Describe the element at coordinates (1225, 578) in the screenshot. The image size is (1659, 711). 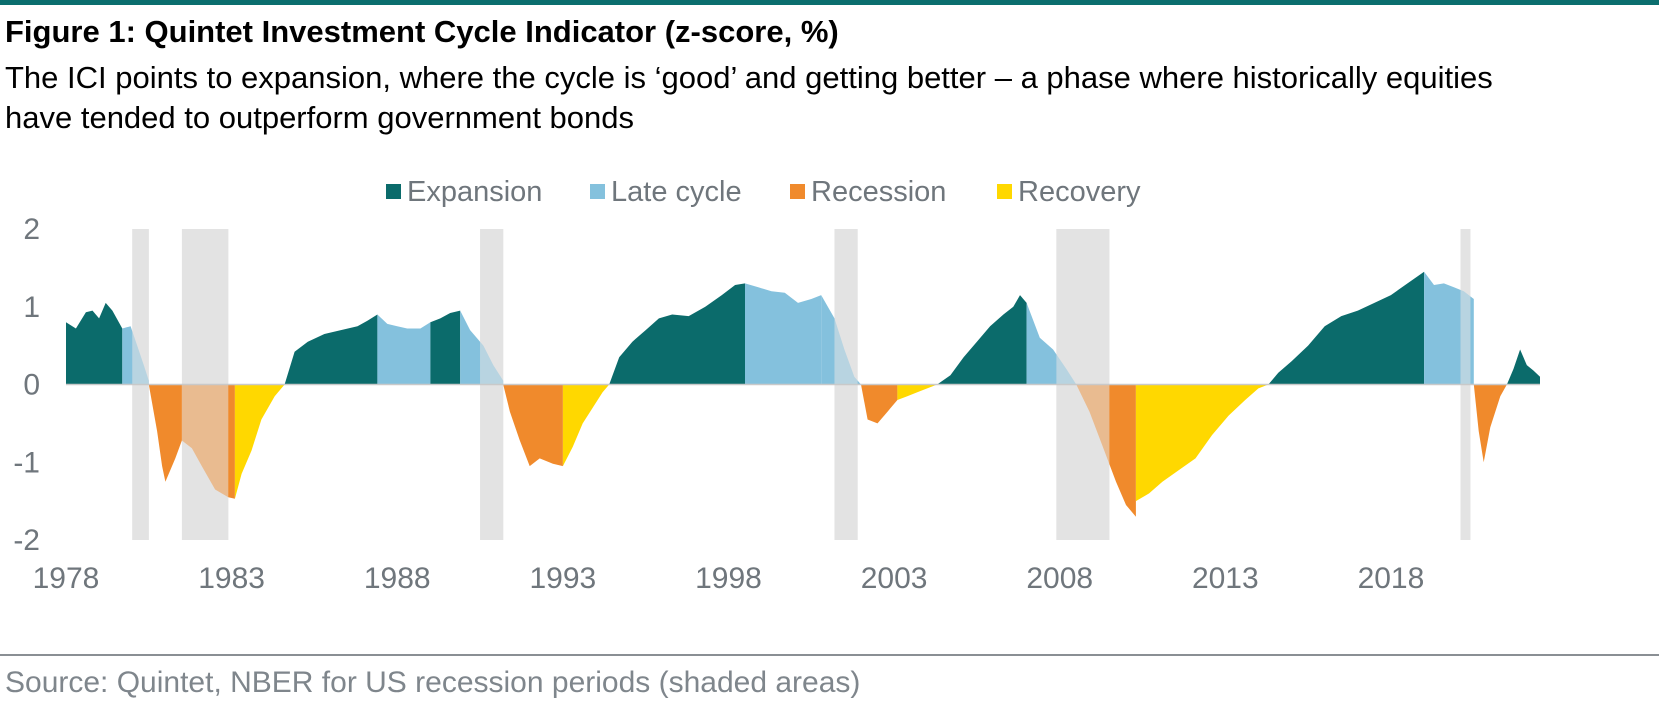
I see `x-tick-label: 2013` at that location.